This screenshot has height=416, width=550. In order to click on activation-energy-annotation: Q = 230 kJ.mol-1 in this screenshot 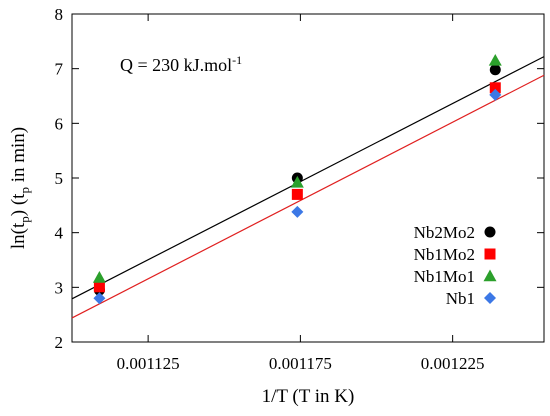, I will do `click(181, 64)`.